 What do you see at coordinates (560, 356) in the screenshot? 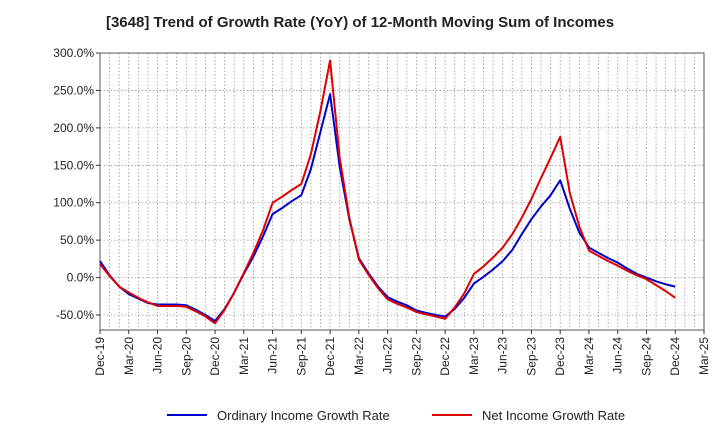
I see `x-tick-label: Dec-23` at bounding box center [560, 356].